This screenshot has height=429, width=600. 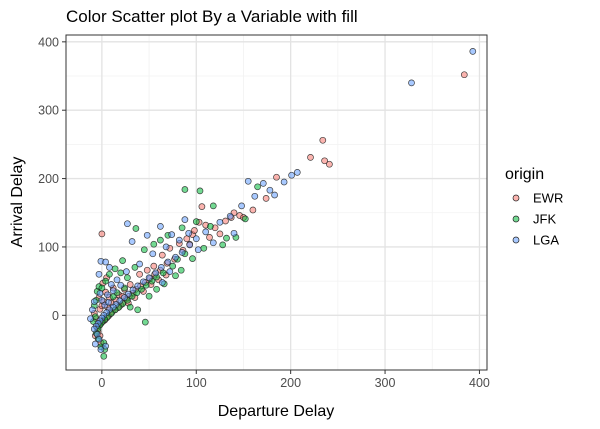 What do you see at coordinates (516, 240) in the screenshot?
I see `legend-key-lga` at bounding box center [516, 240].